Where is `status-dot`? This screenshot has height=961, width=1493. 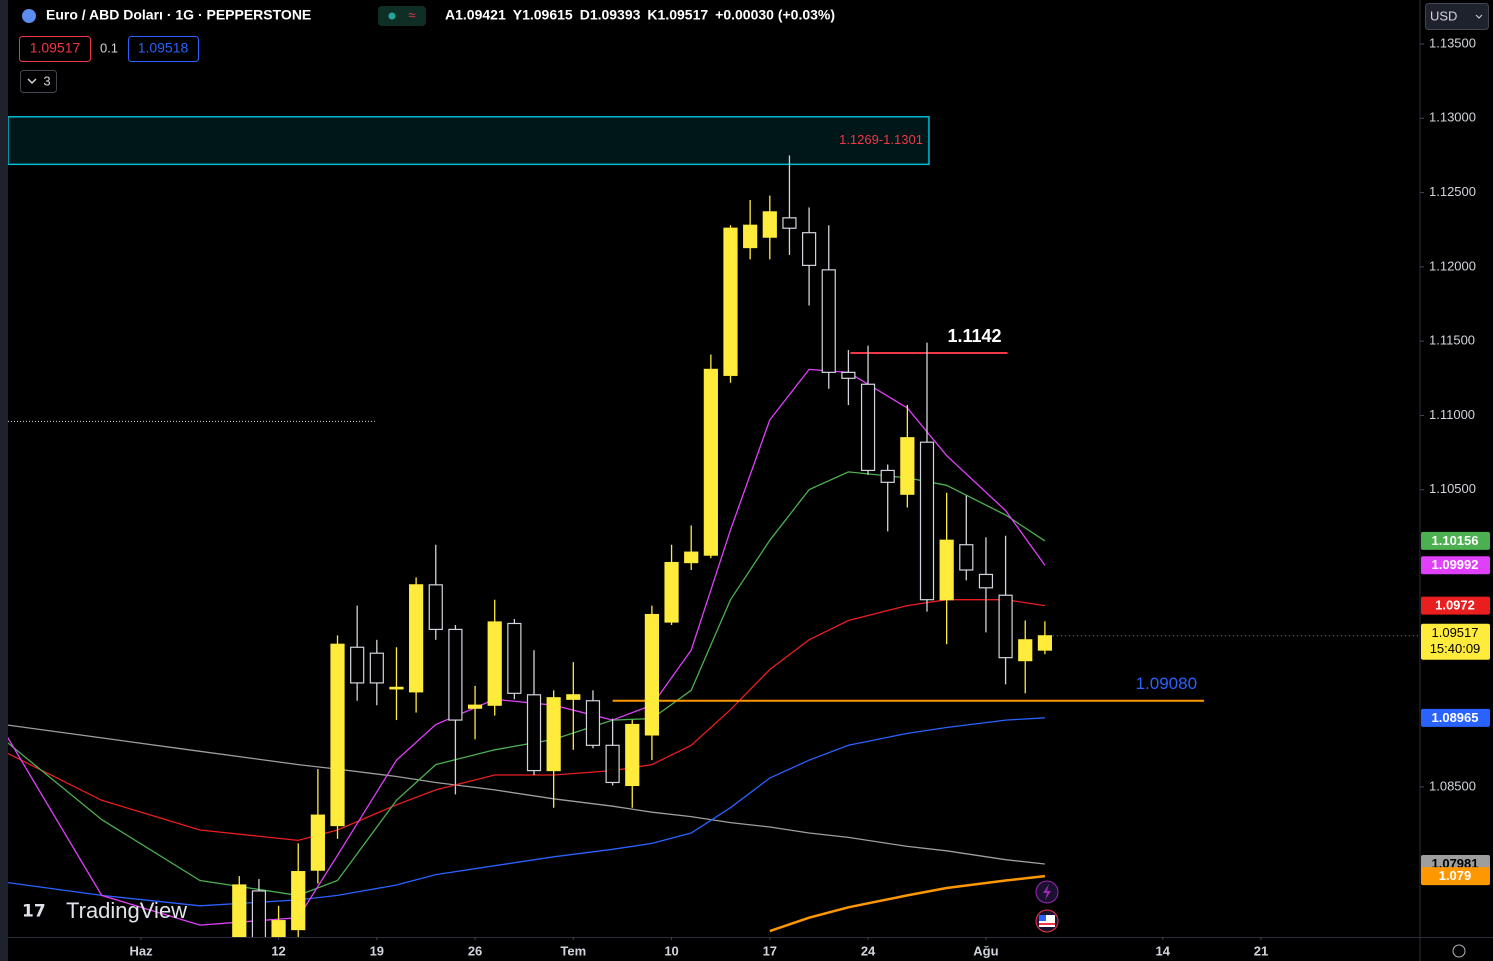 status-dot is located at coordinates (392, 16).